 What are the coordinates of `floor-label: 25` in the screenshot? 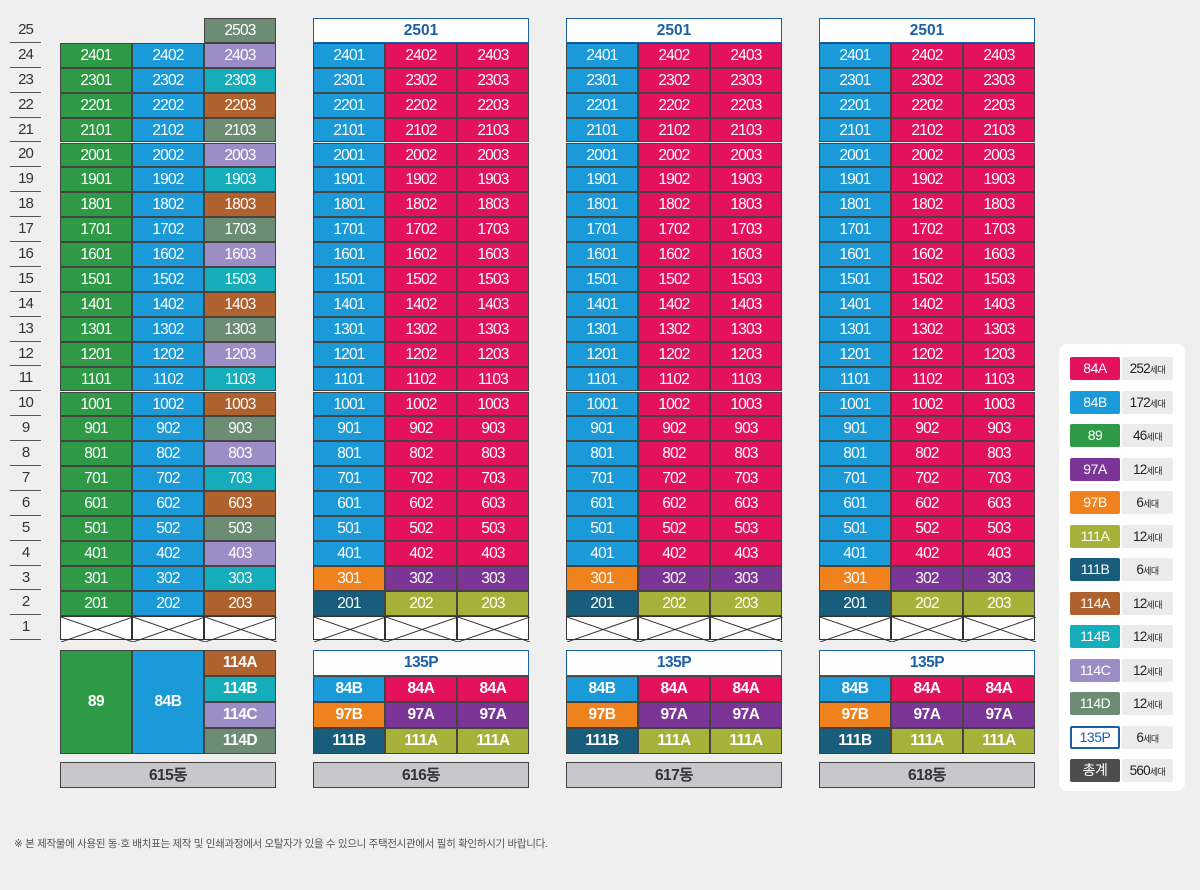 It's located at (25, 30).